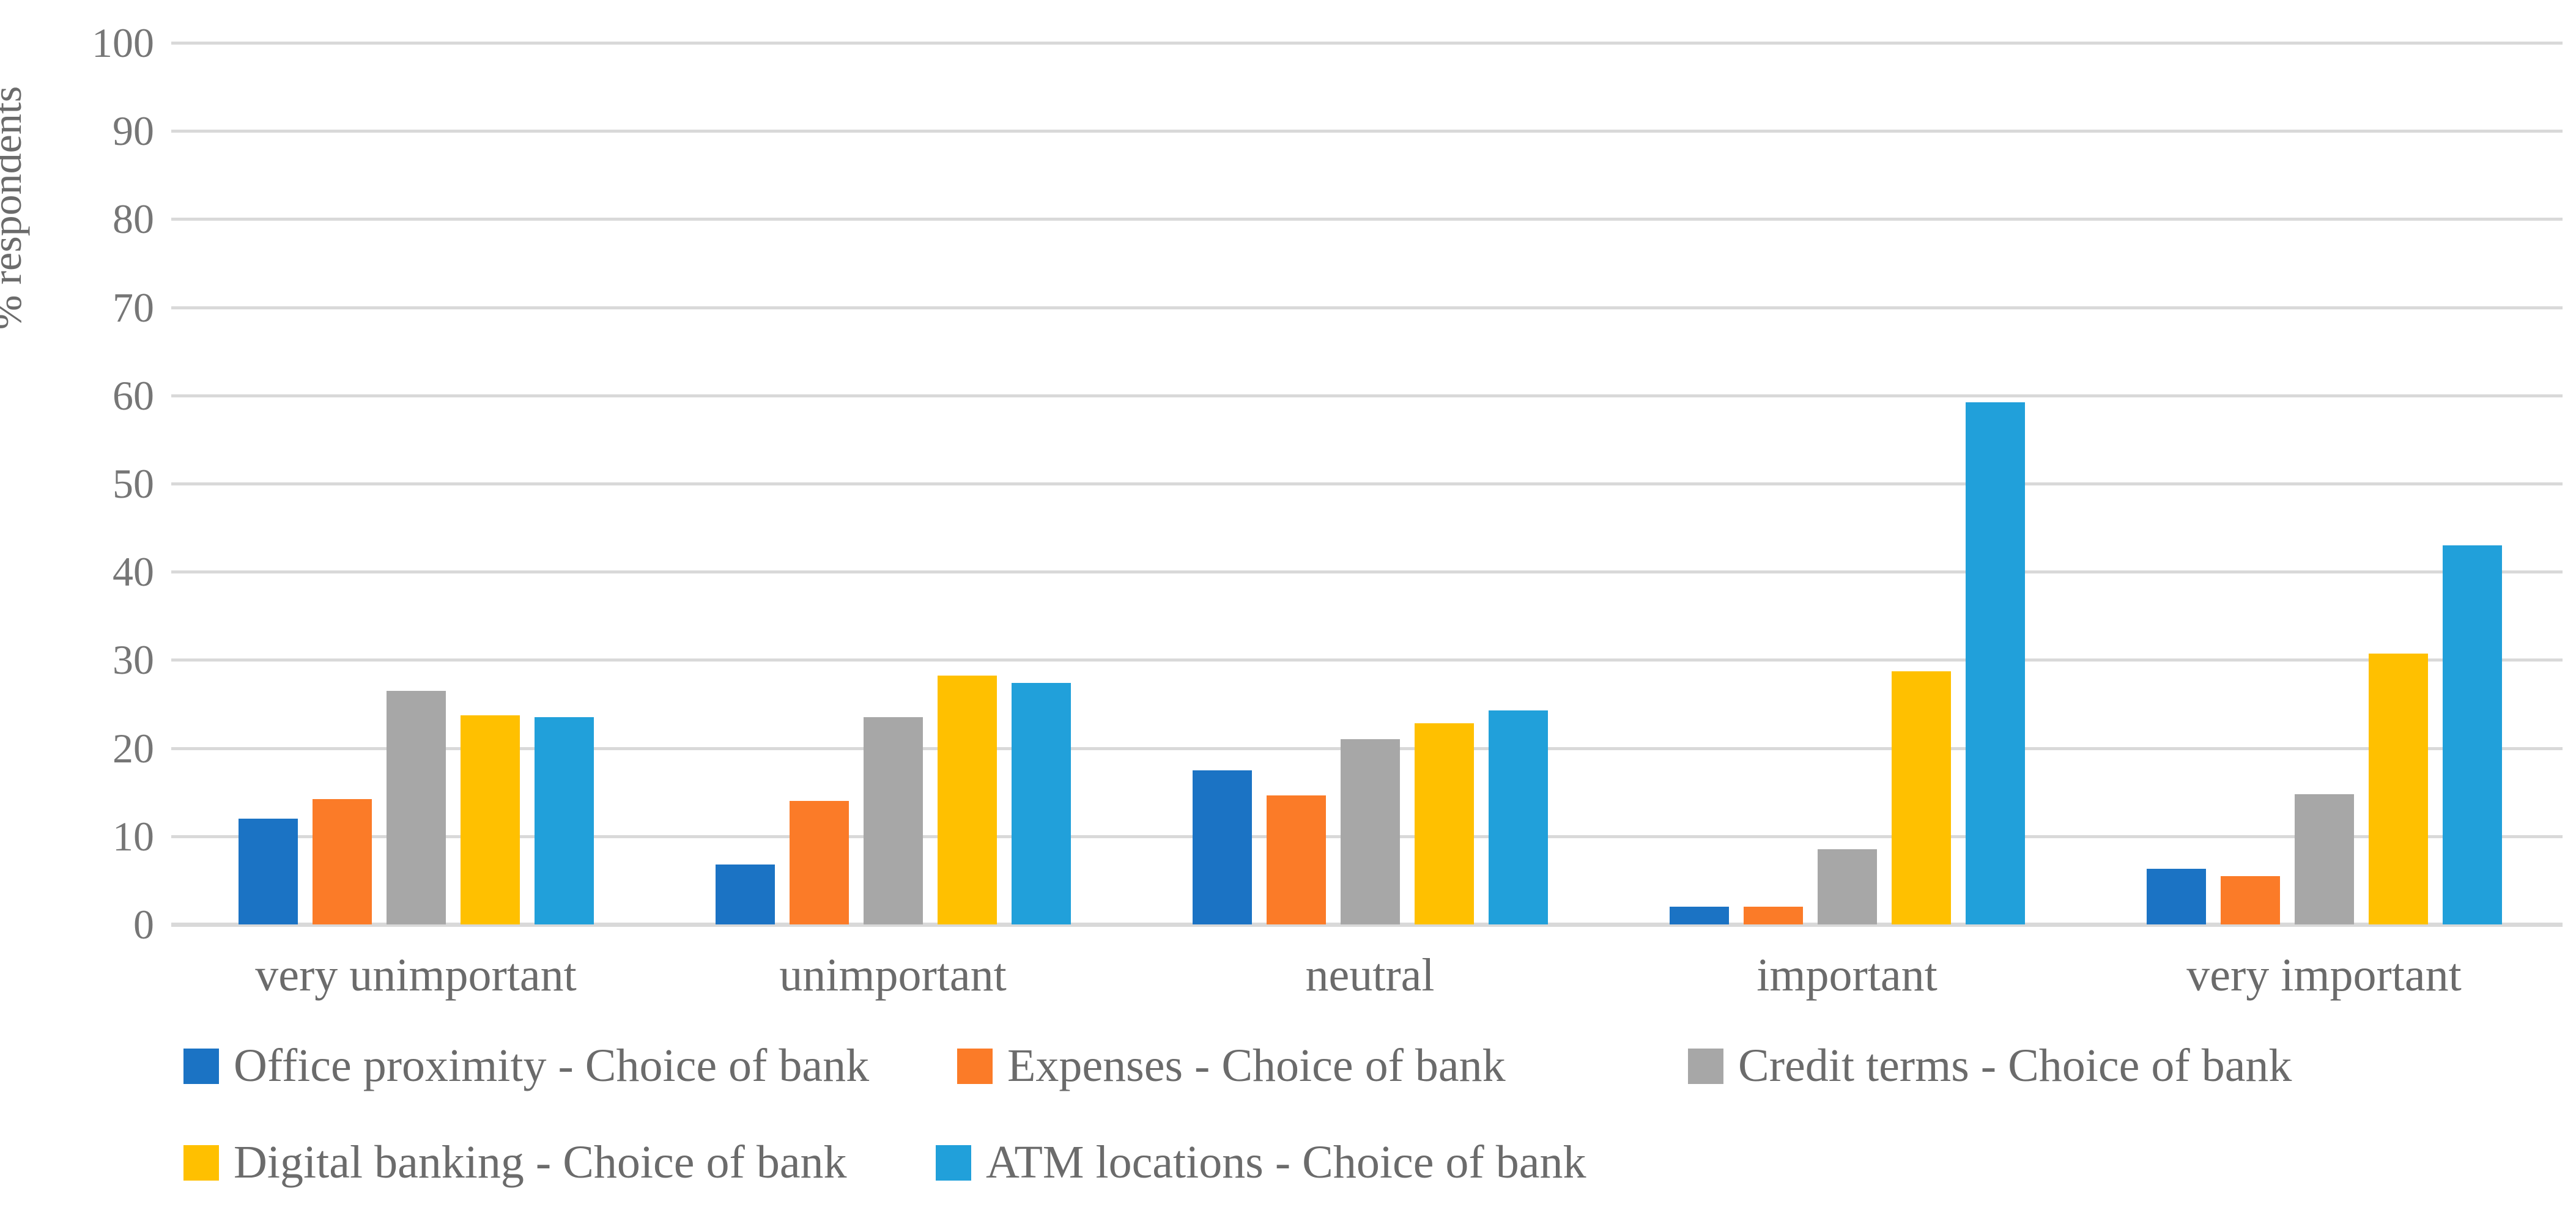 Image resolution: width=2576 pixels, height=1213 pixels. Describe the element at coordinates (2015, 1066) in the screenshot. I see `legend-label: Credit terms - Choice of bank` at that location.